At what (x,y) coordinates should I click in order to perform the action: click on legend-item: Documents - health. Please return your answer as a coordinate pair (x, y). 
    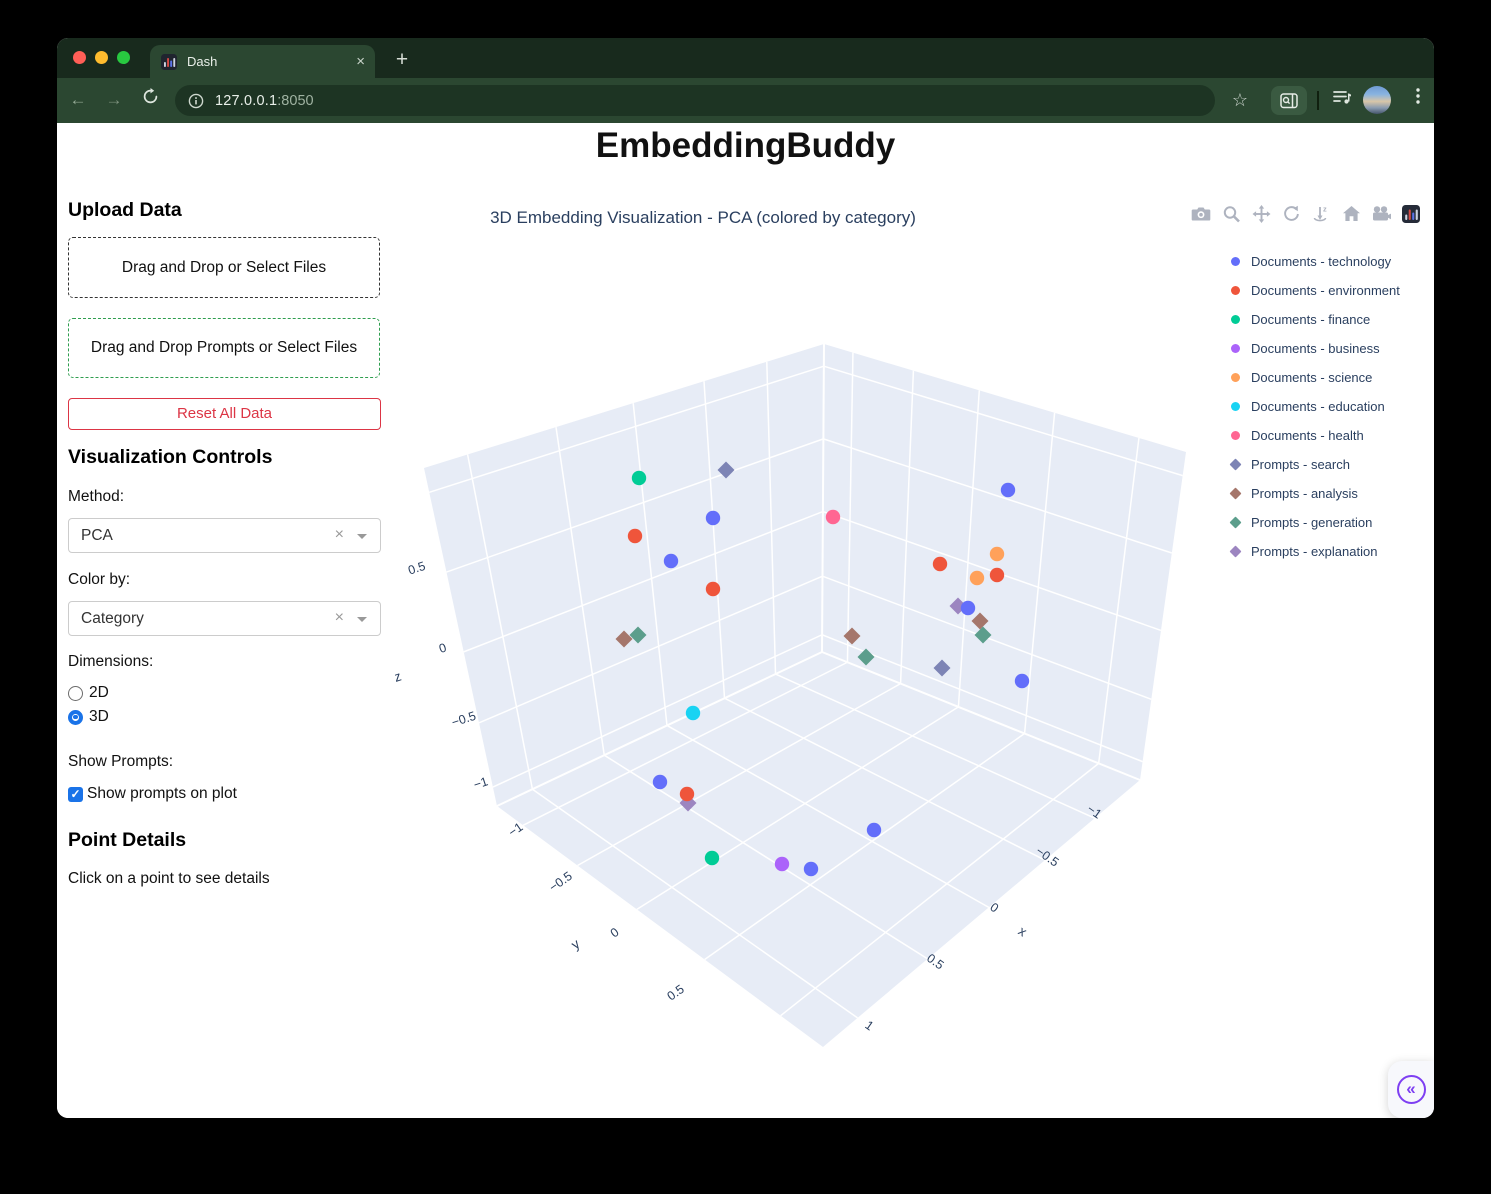
    Looking at the image, I should click on (1315, 435).